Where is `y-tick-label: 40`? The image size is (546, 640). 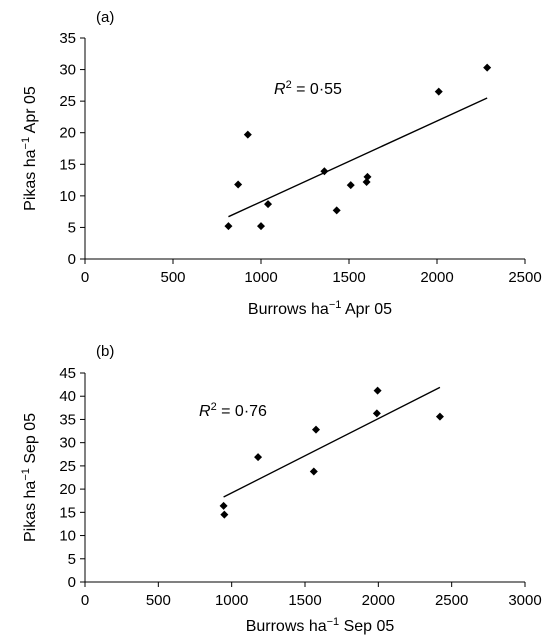
y-tick-label: 40 is located at coordinates (67, 396).